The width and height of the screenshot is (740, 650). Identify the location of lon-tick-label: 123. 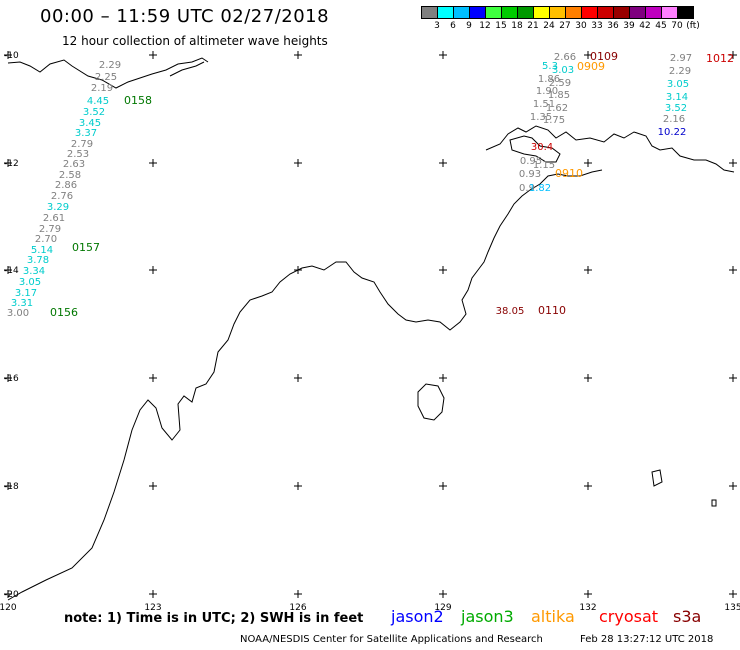
(152, 608).